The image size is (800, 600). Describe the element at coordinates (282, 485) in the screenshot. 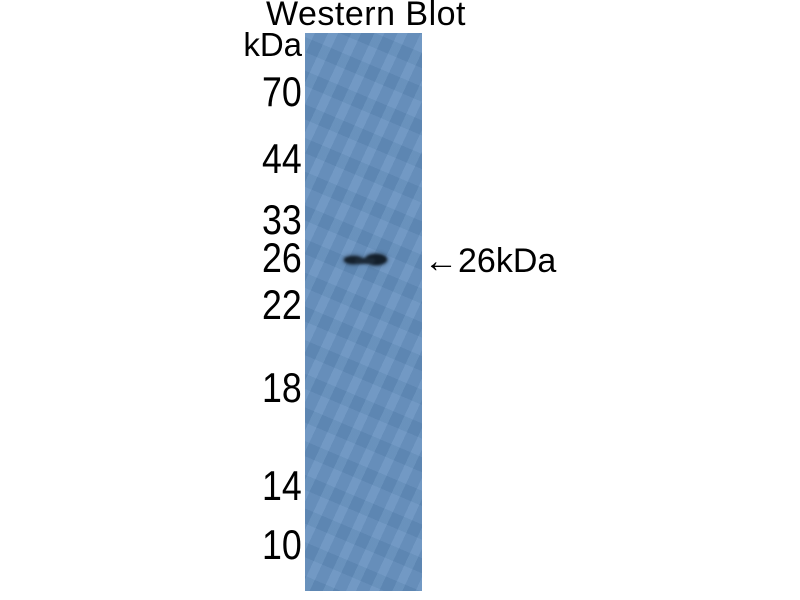

I see `marker-label-14: 14` at that location.